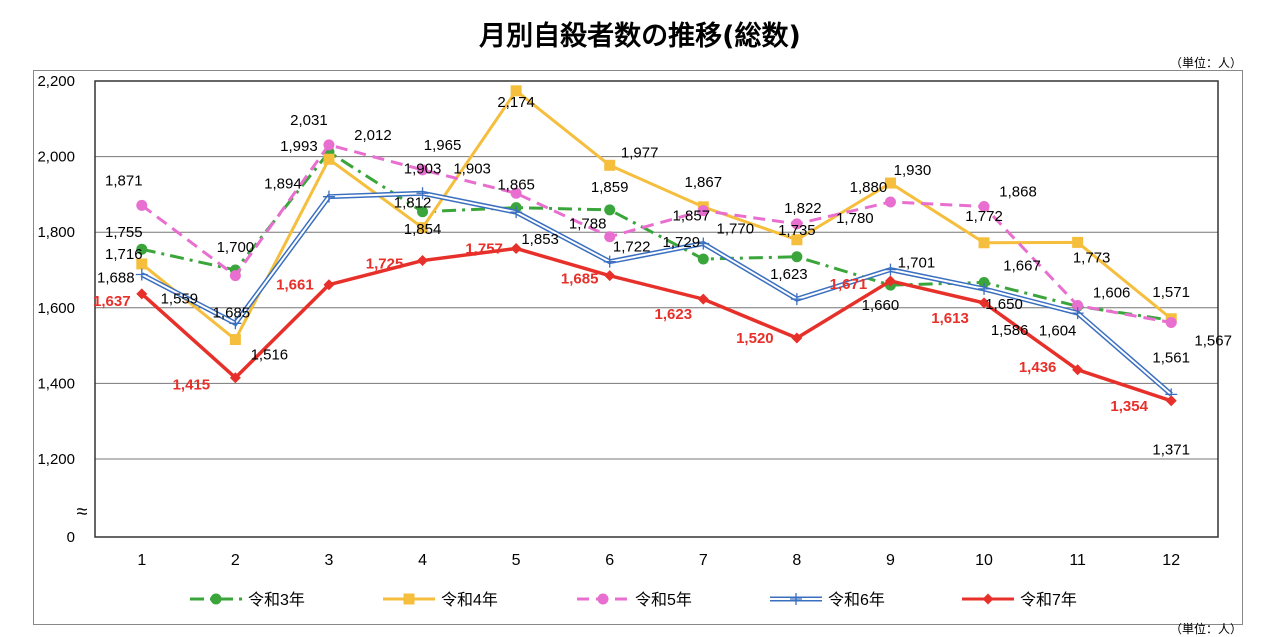 The height and width of the screenshot is (637, 1280). I want to click on data-label: 1,586, so click(1010, 330).